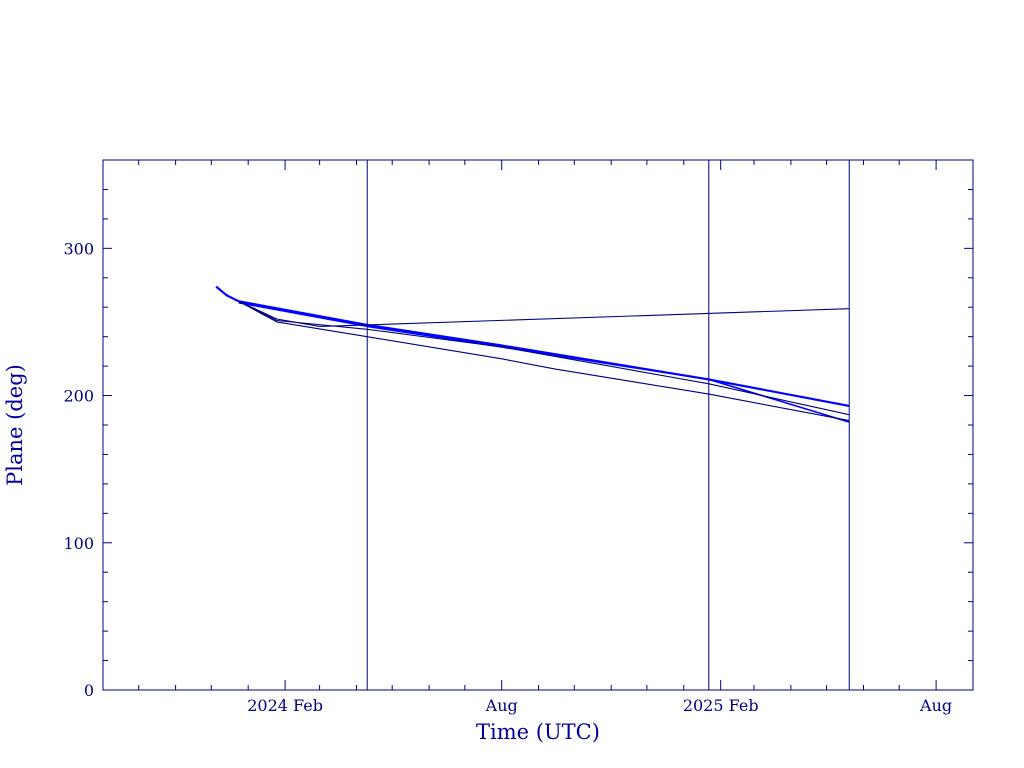 The image size is (1024, 768). Describe the element at coordinates (721, 705) in the screenshot. I see `x-tick-label: 2025 Feb` at that location.